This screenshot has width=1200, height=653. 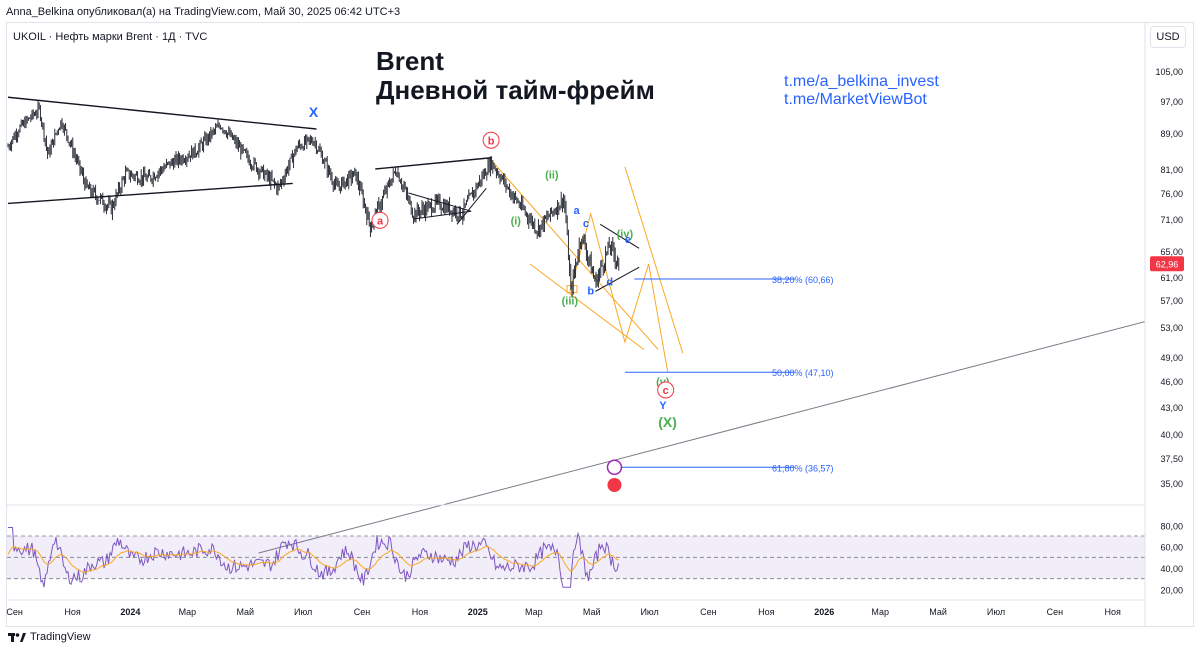 I want to click on chart-title: Brent, so click(x=410, y=61).